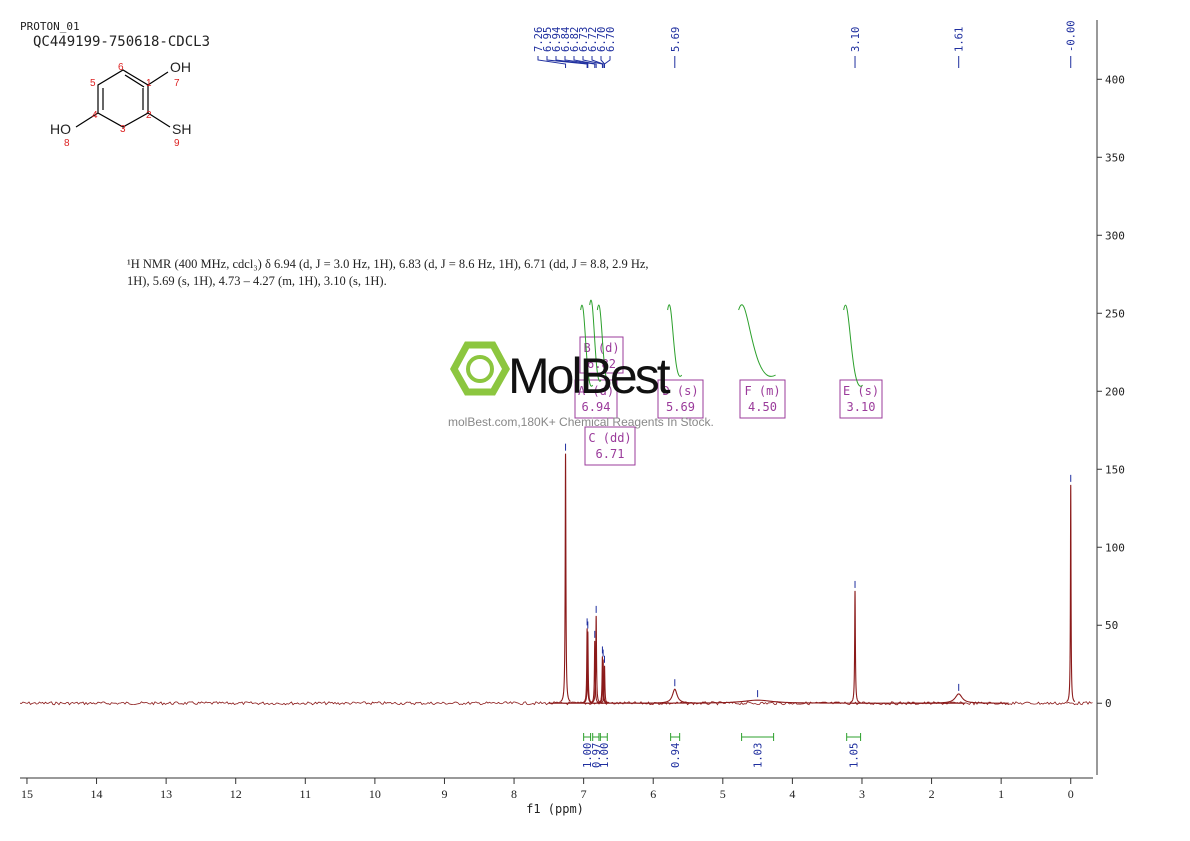 This screenshot has width=1190, height=841. I want to click on multiplet-name: A (d), so click(596, 391).